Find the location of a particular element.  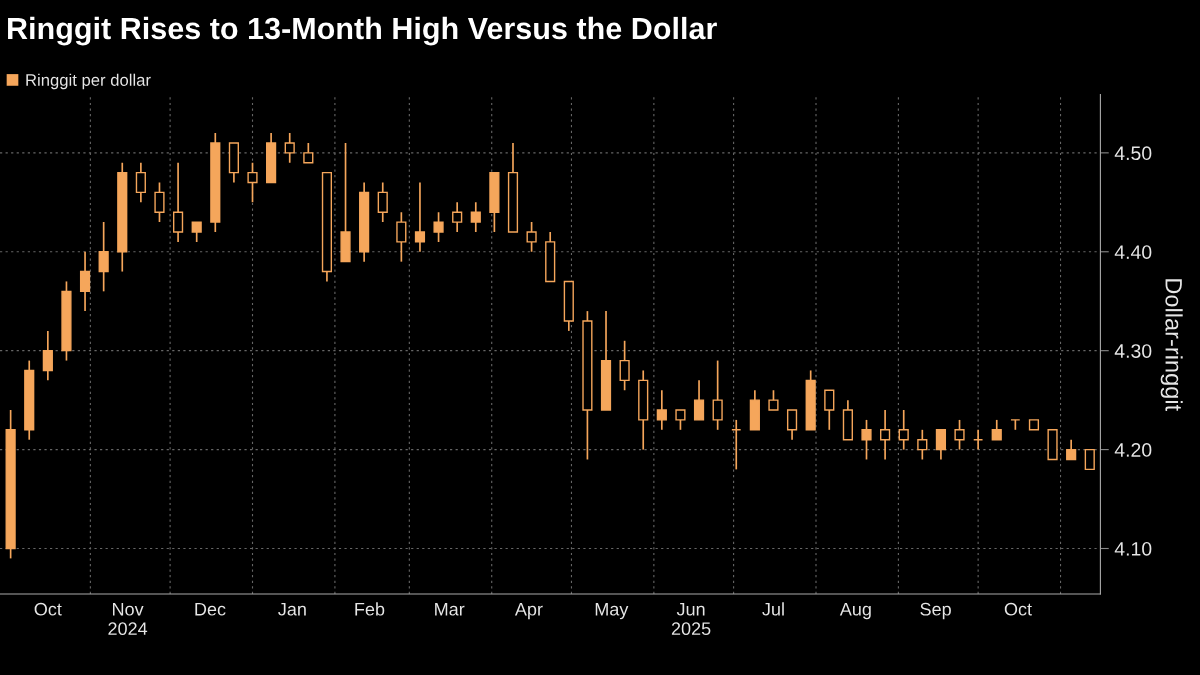

legend-label: Ringgit per dollar is located at coordinates (88, 81).